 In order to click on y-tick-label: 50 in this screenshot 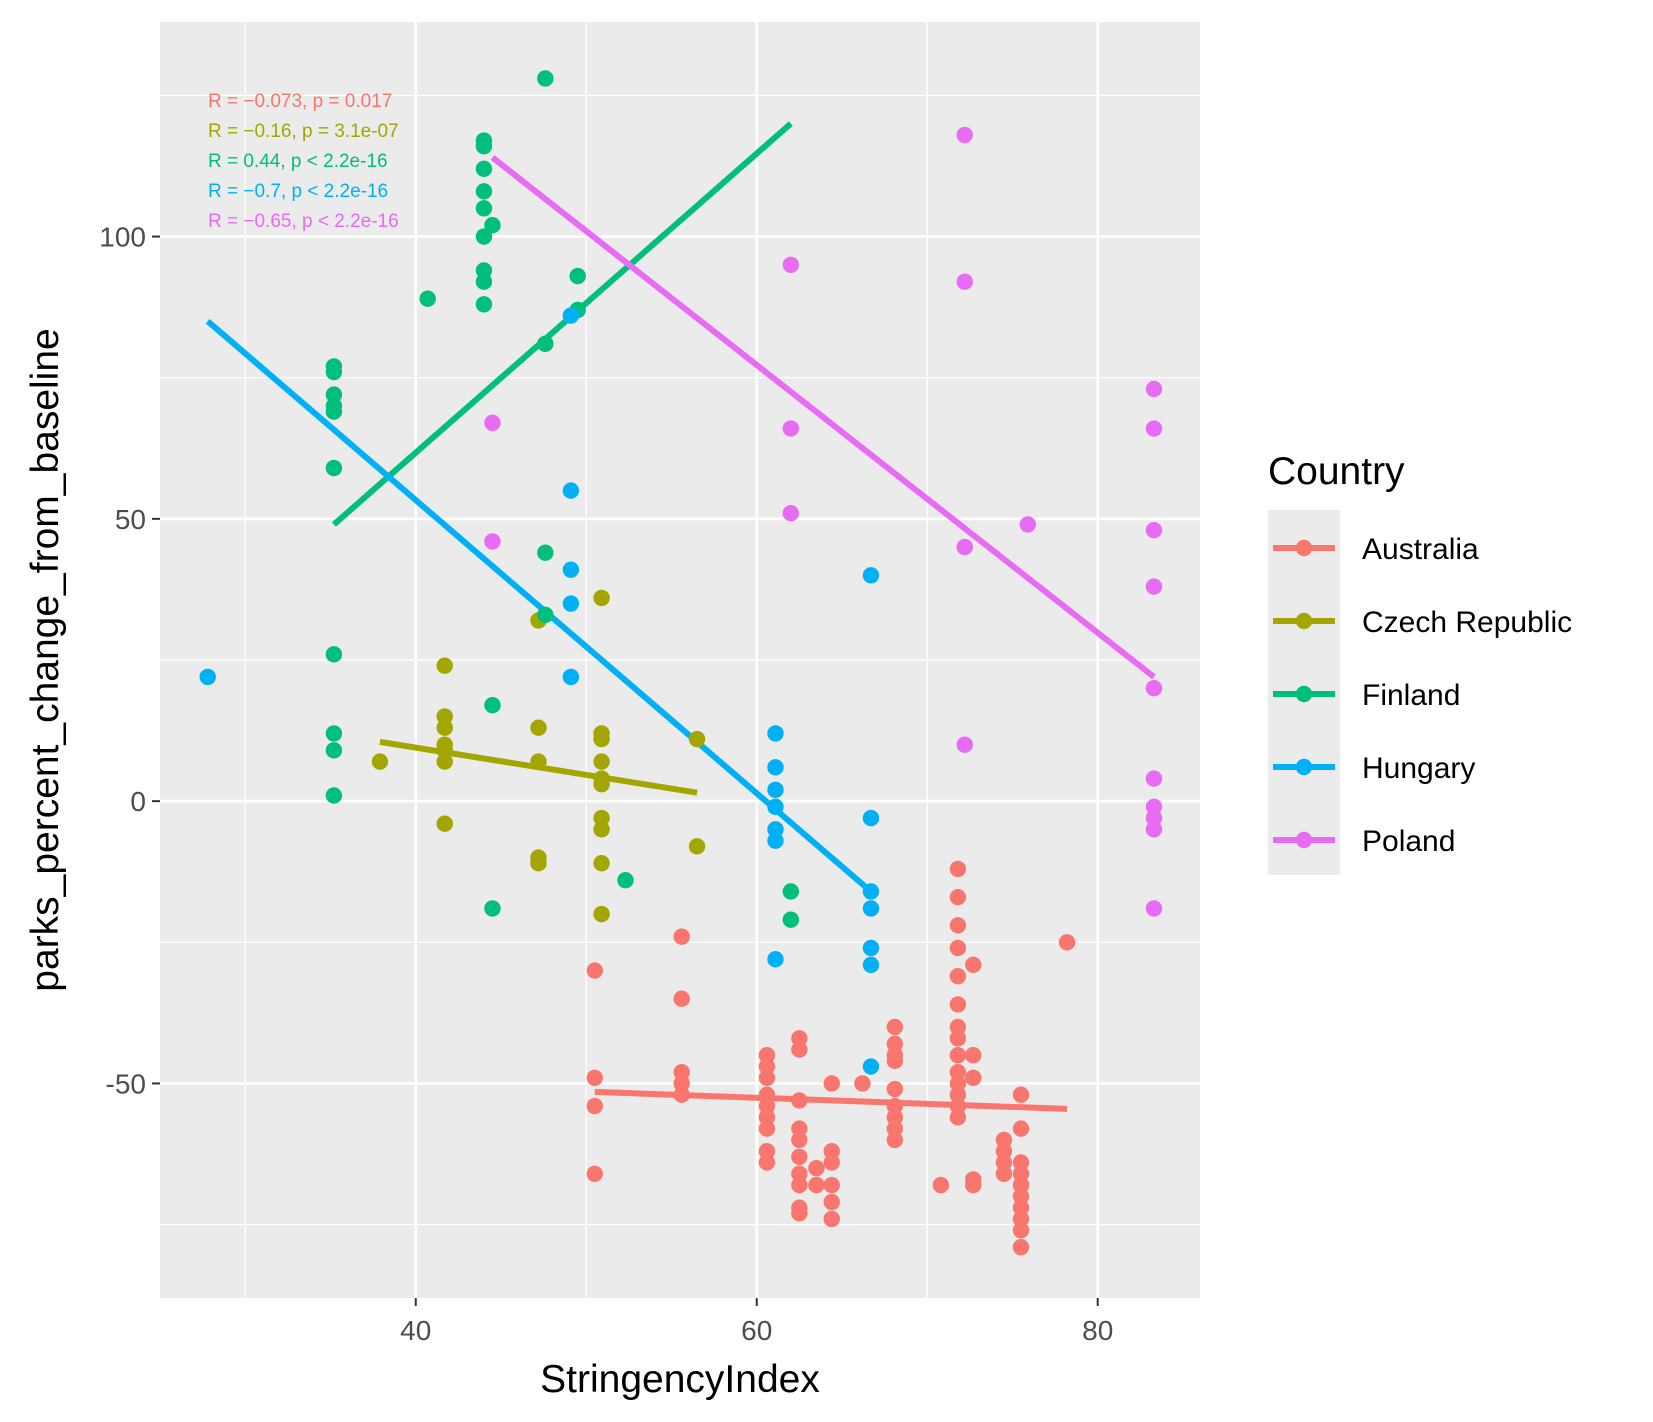, I will do `click(130, 519)`.